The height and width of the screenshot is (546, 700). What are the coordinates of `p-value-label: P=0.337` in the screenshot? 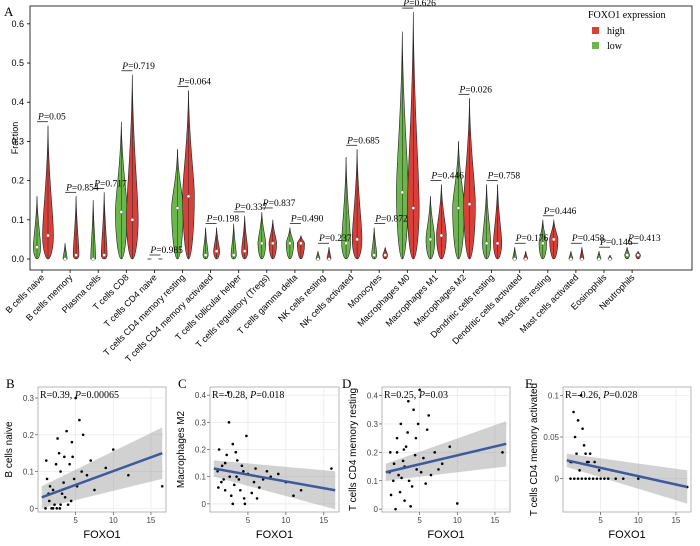 It's located at (251, 208).